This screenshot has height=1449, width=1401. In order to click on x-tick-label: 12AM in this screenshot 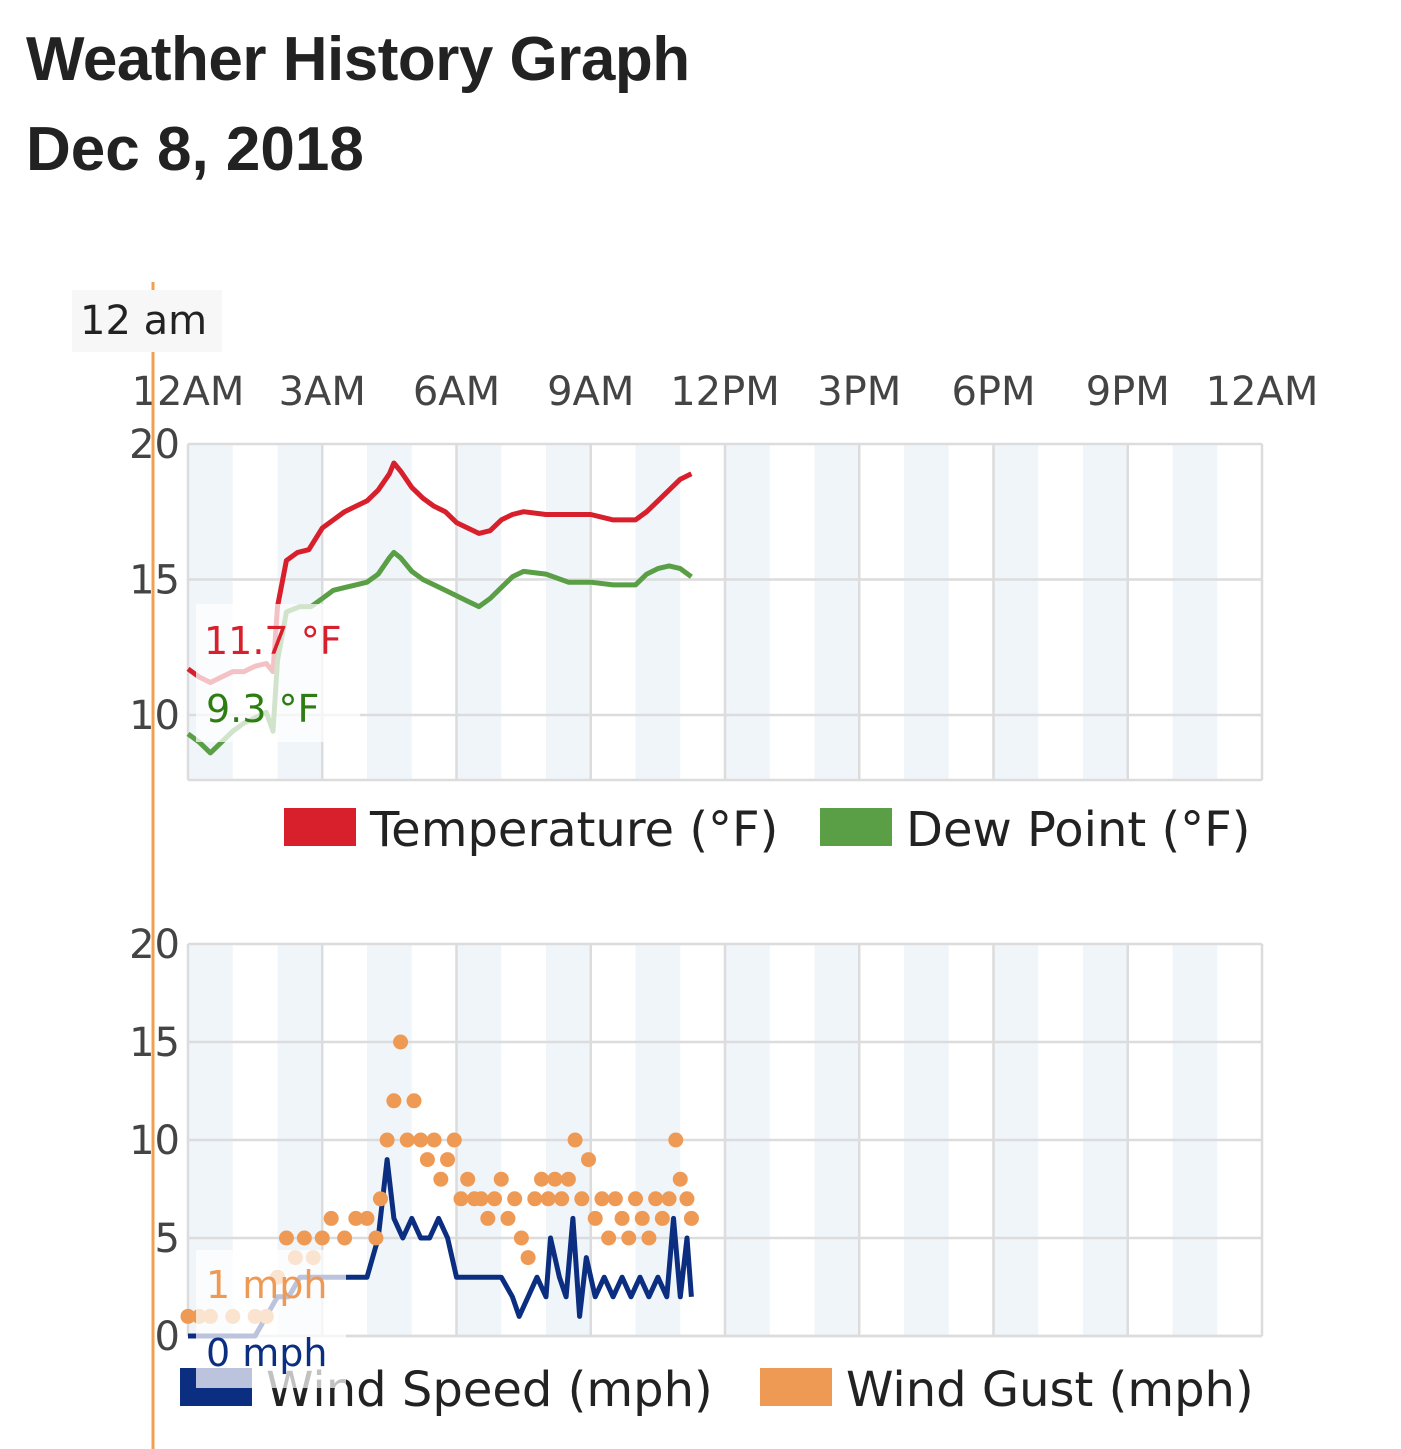, I will do `click(1262, 392)`.